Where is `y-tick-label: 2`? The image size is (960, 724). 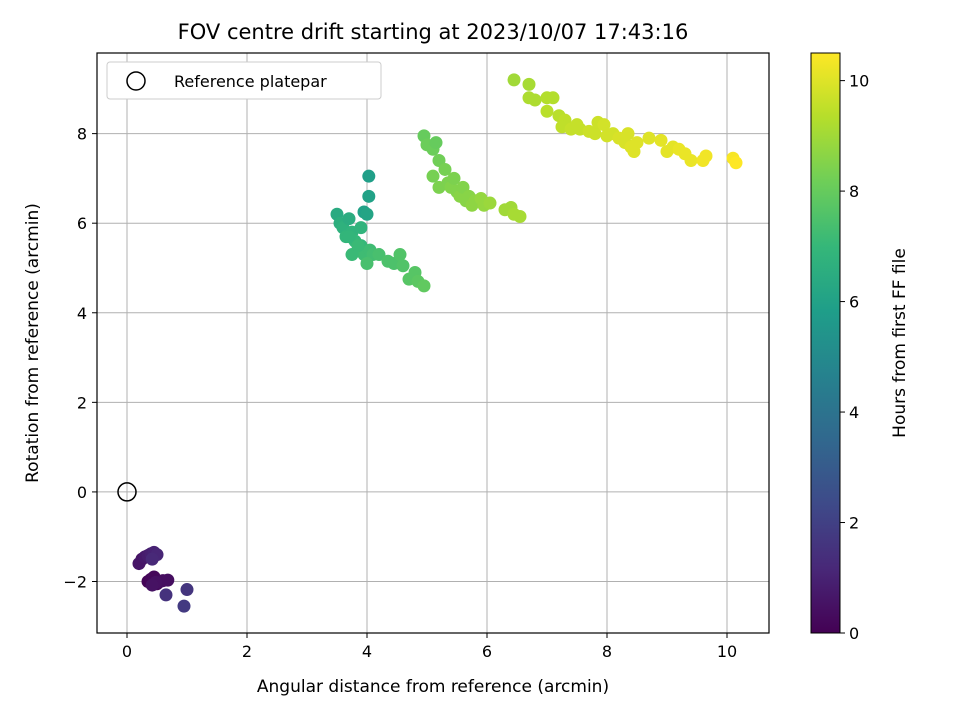
y-tick-label: 2 is located at coordinates (82, 402).